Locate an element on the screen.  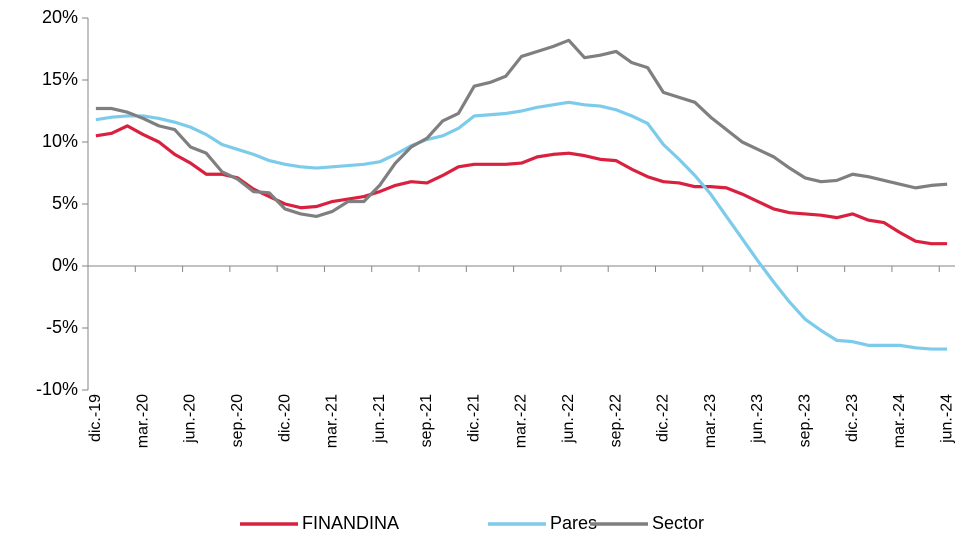
x-tick-label: dic.-20 is located at coordinates (284, 418).